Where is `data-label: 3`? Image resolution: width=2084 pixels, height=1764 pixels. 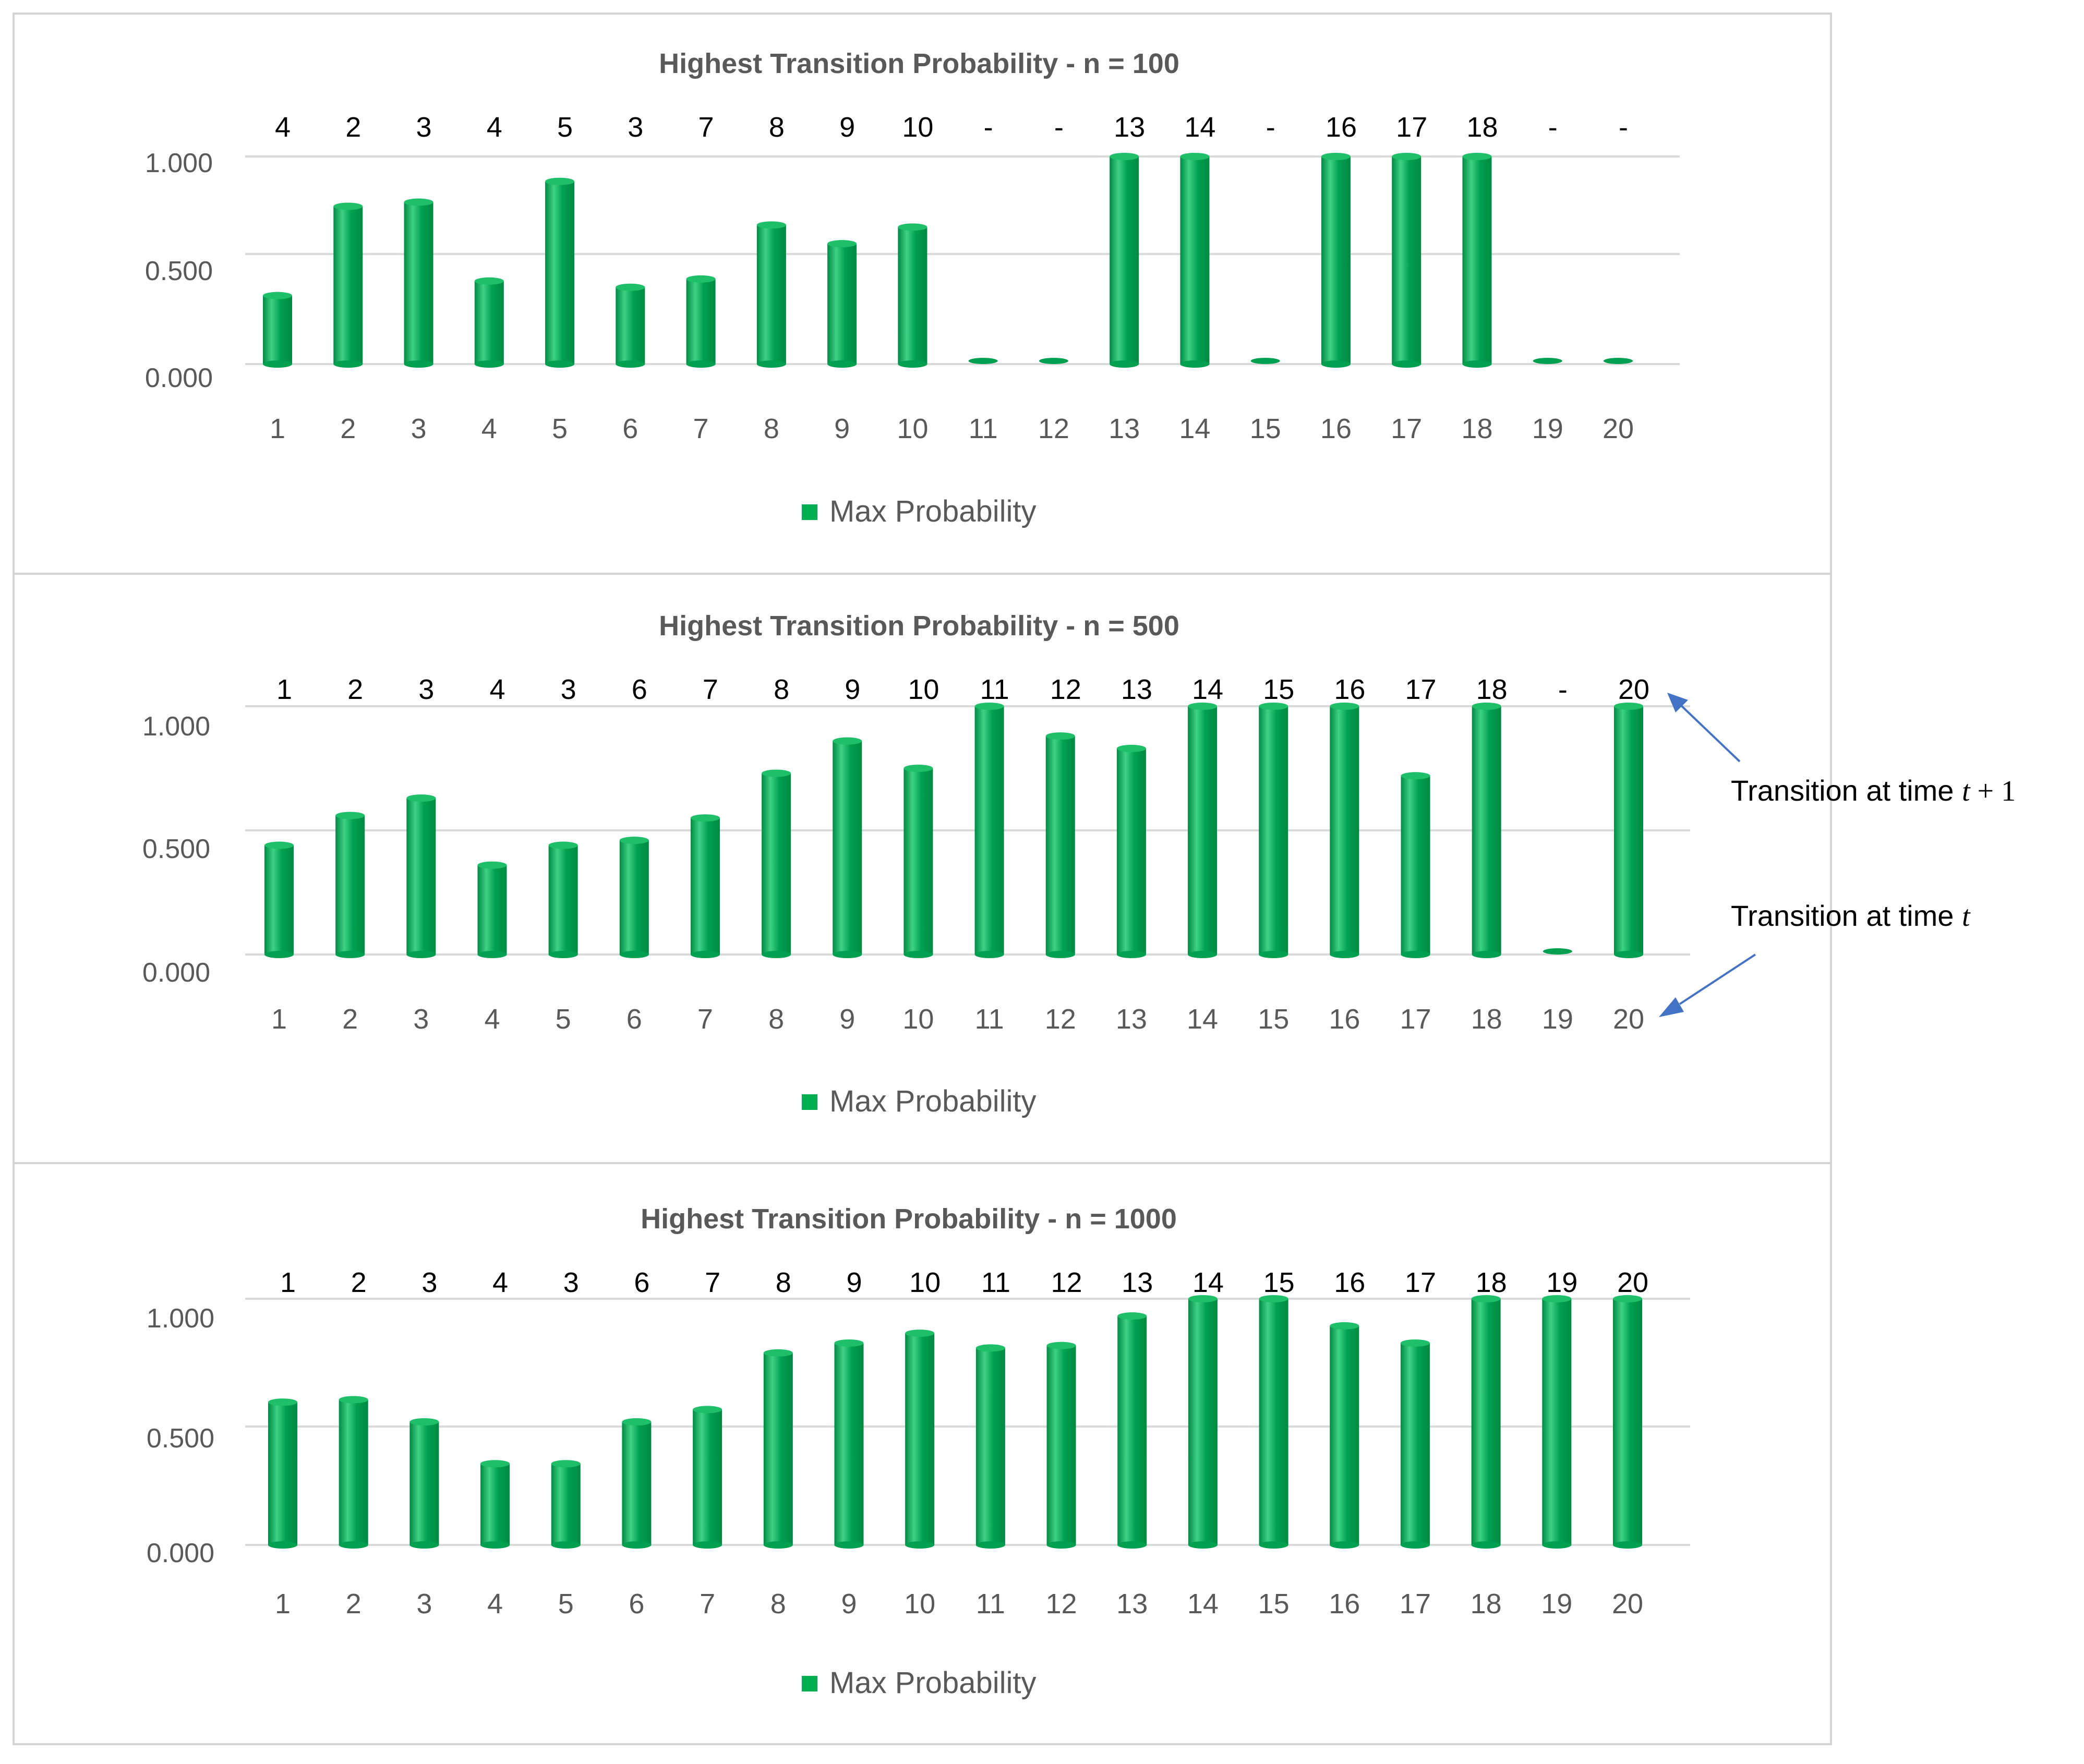 data-label: 3 is located at coordinates (429, 1282).